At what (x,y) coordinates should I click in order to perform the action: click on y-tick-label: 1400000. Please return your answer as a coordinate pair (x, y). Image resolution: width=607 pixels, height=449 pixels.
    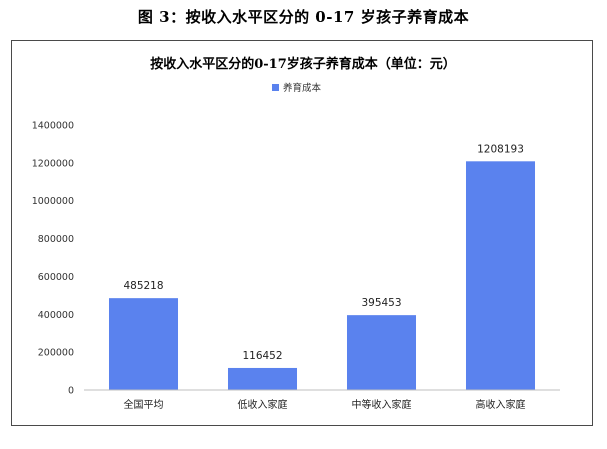
    Looking at the image, I should click on (53, 126).